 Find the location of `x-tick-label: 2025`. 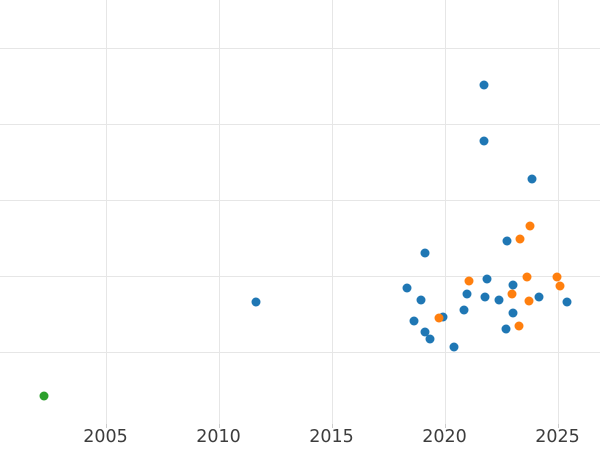

x-tick-label: 2025 is located at coordinates (557, 437).